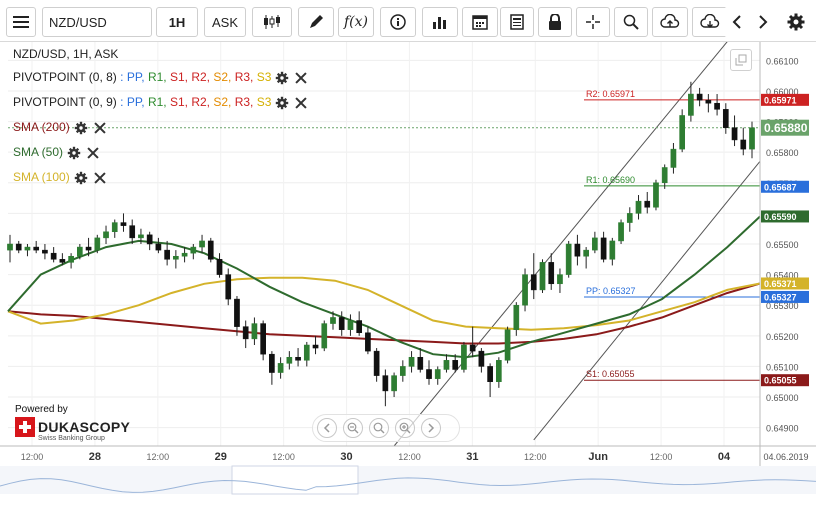  What do you see at coordinates (71, 438) in the screenshot?
I see `brand-subtitle: Swiss Banking Group` at bounding box center [71, 438].